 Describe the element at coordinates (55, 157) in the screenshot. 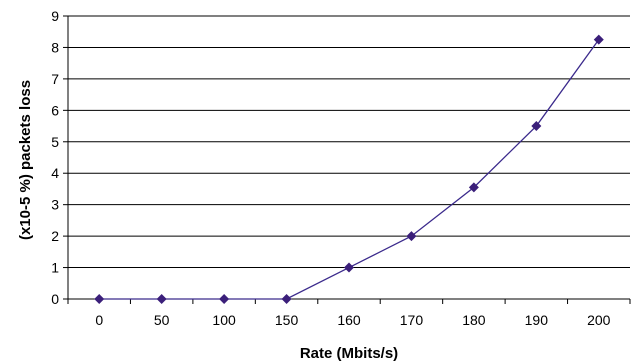

I see `y-tick-labels: 0 1 2 3 4 5 6 7 8 9` at that location.